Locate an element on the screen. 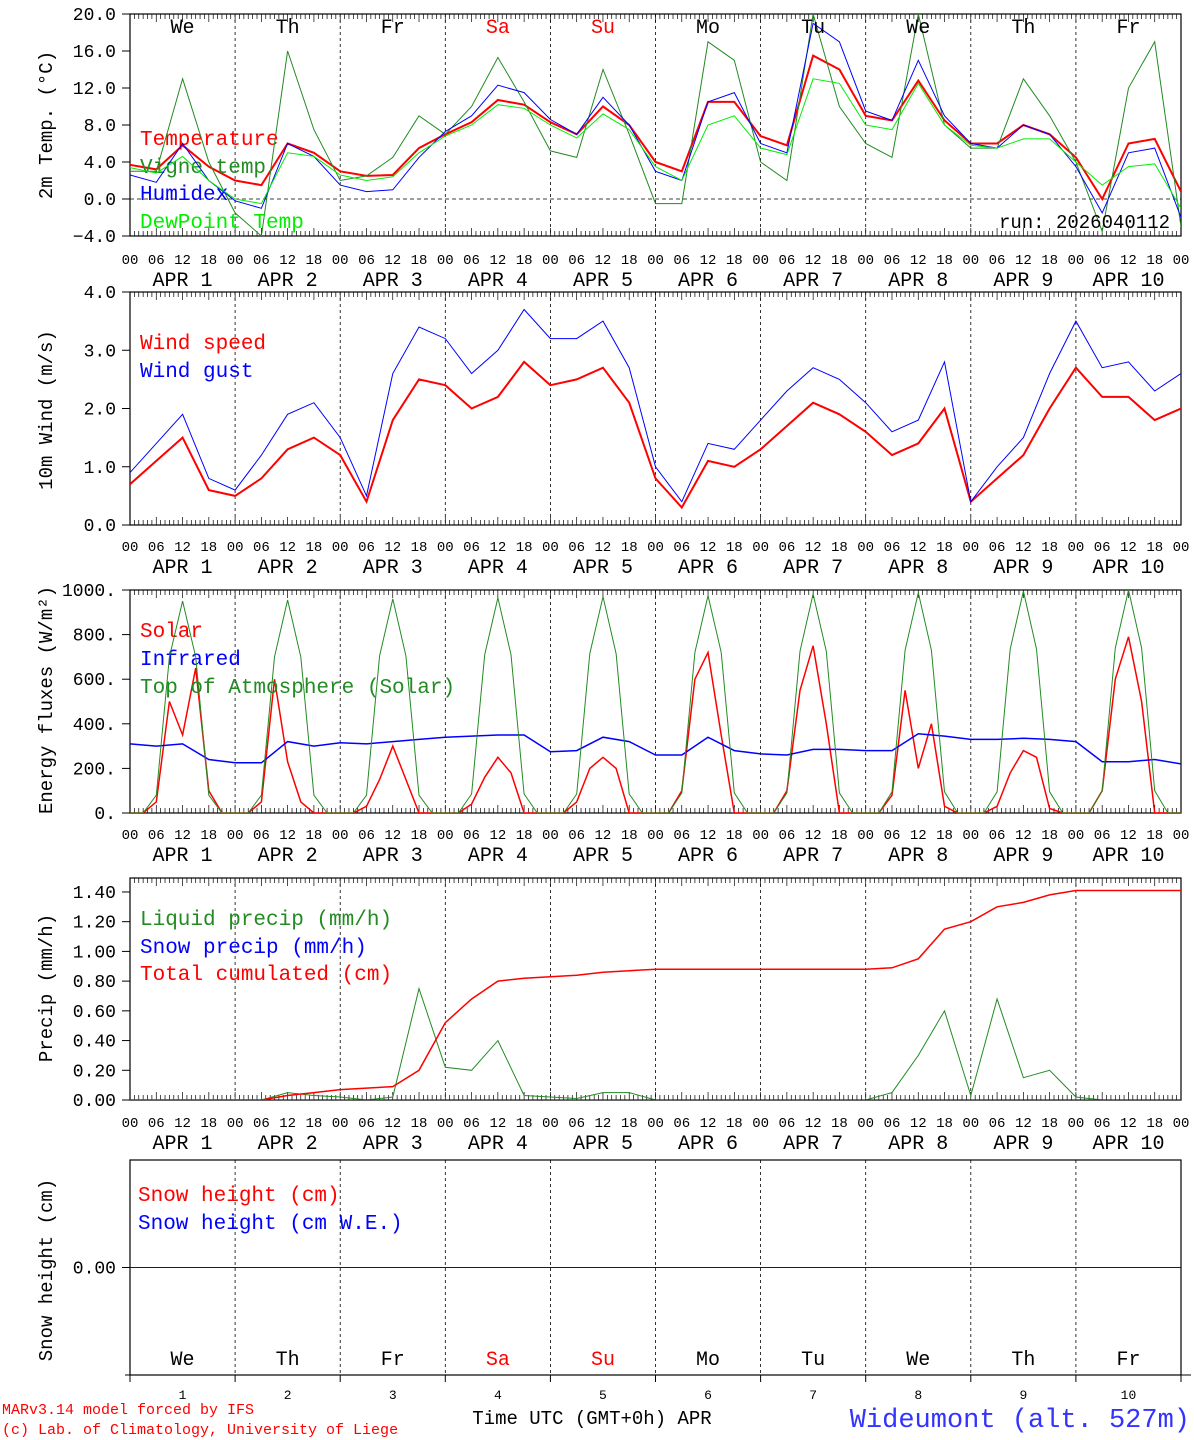  weekday-label-bottom: Su is located at coordinates (603, 1360).